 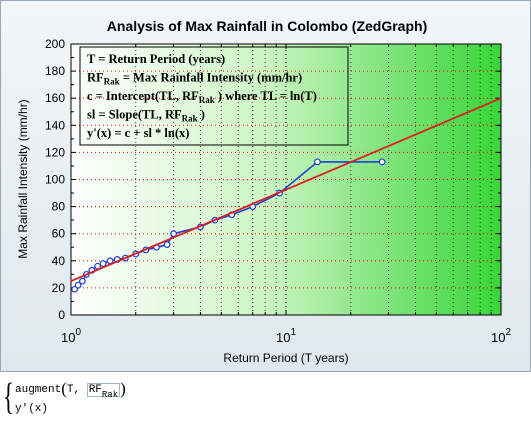 What do you see at coordinates (143, 96) in the screenshot?
I see `legend-text: c = Intercept(TL, RF` at bounding box center [143, 96].